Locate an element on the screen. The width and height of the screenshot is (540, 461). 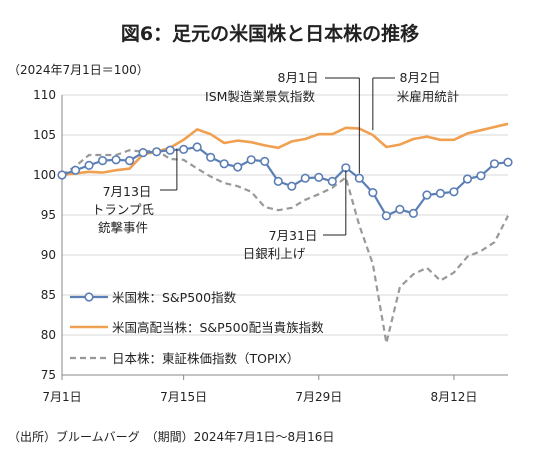
legend-label-topix: 日本株：東証株価指数（TOPIX） is located at coordinates (205, 358).